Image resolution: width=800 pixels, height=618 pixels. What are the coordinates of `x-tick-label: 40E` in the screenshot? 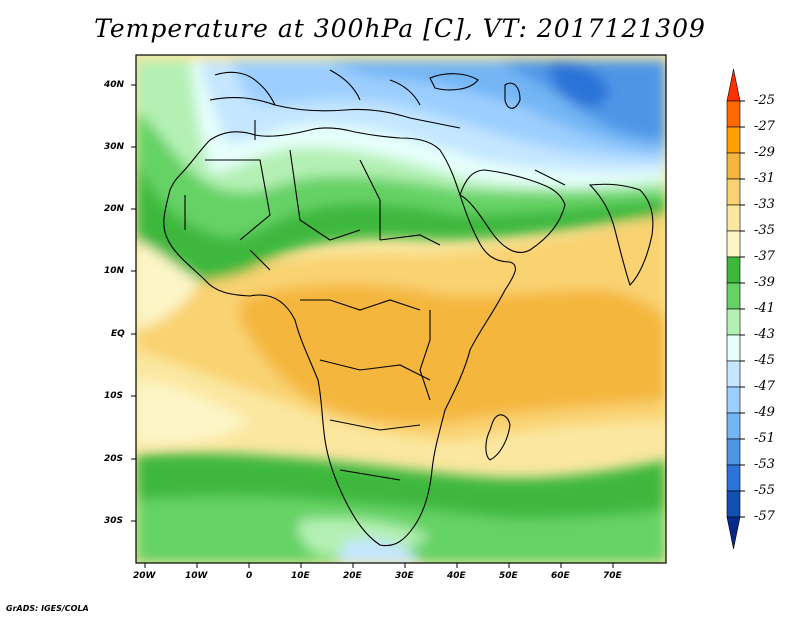 It's located at (456, 576).